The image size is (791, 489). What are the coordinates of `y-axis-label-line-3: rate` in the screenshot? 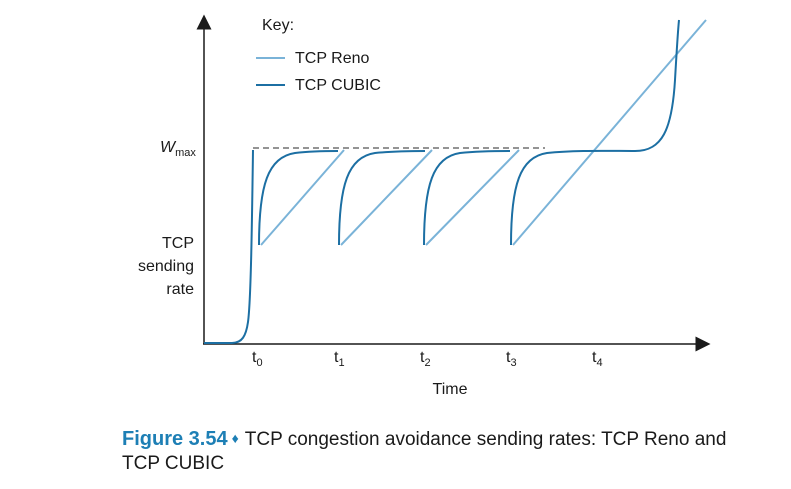 It's located at (180, 289).